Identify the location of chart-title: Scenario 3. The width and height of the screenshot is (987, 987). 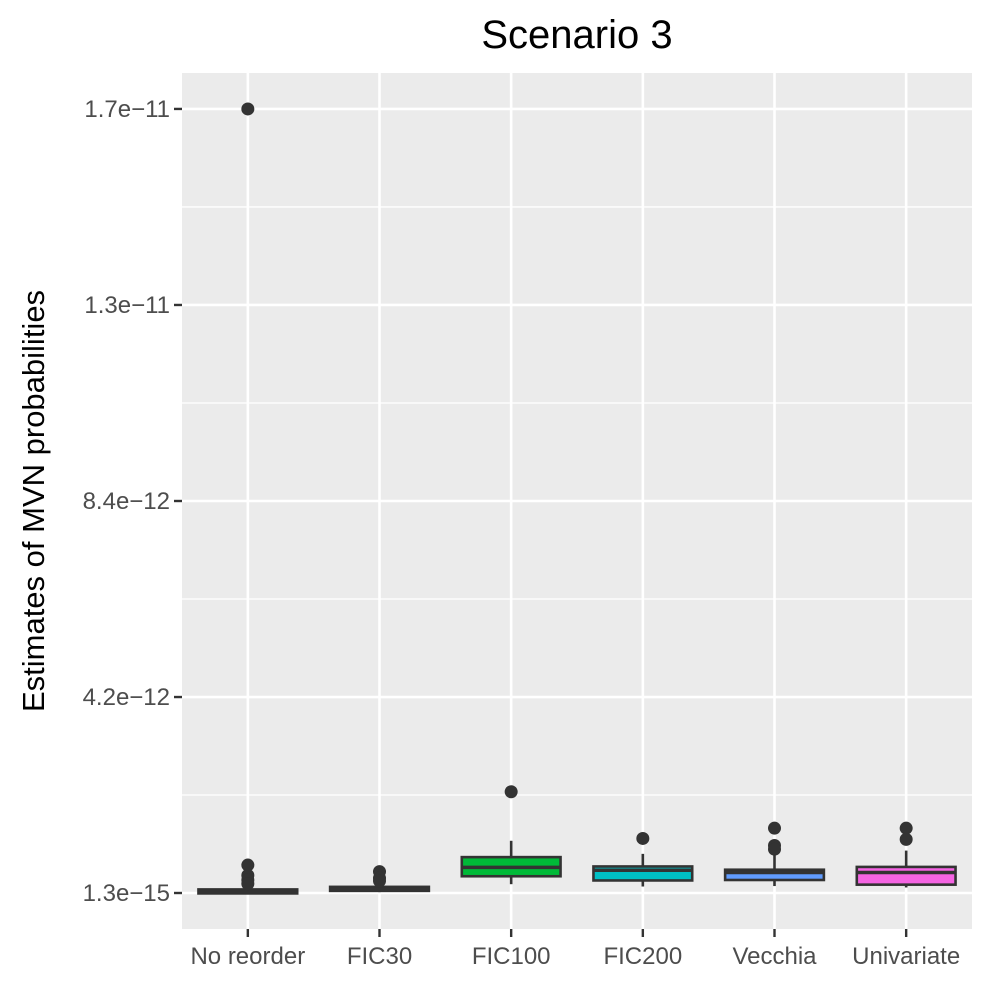
(576, 35).